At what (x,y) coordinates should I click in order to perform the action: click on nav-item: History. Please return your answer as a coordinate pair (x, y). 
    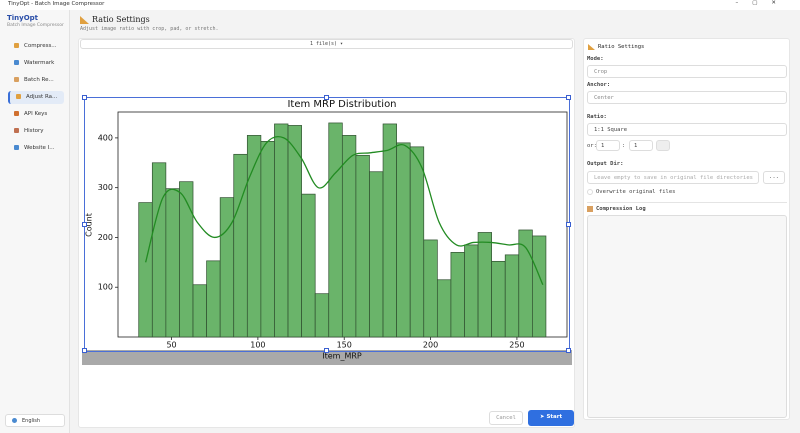
    Looking at the image, I should click on (36, 131).